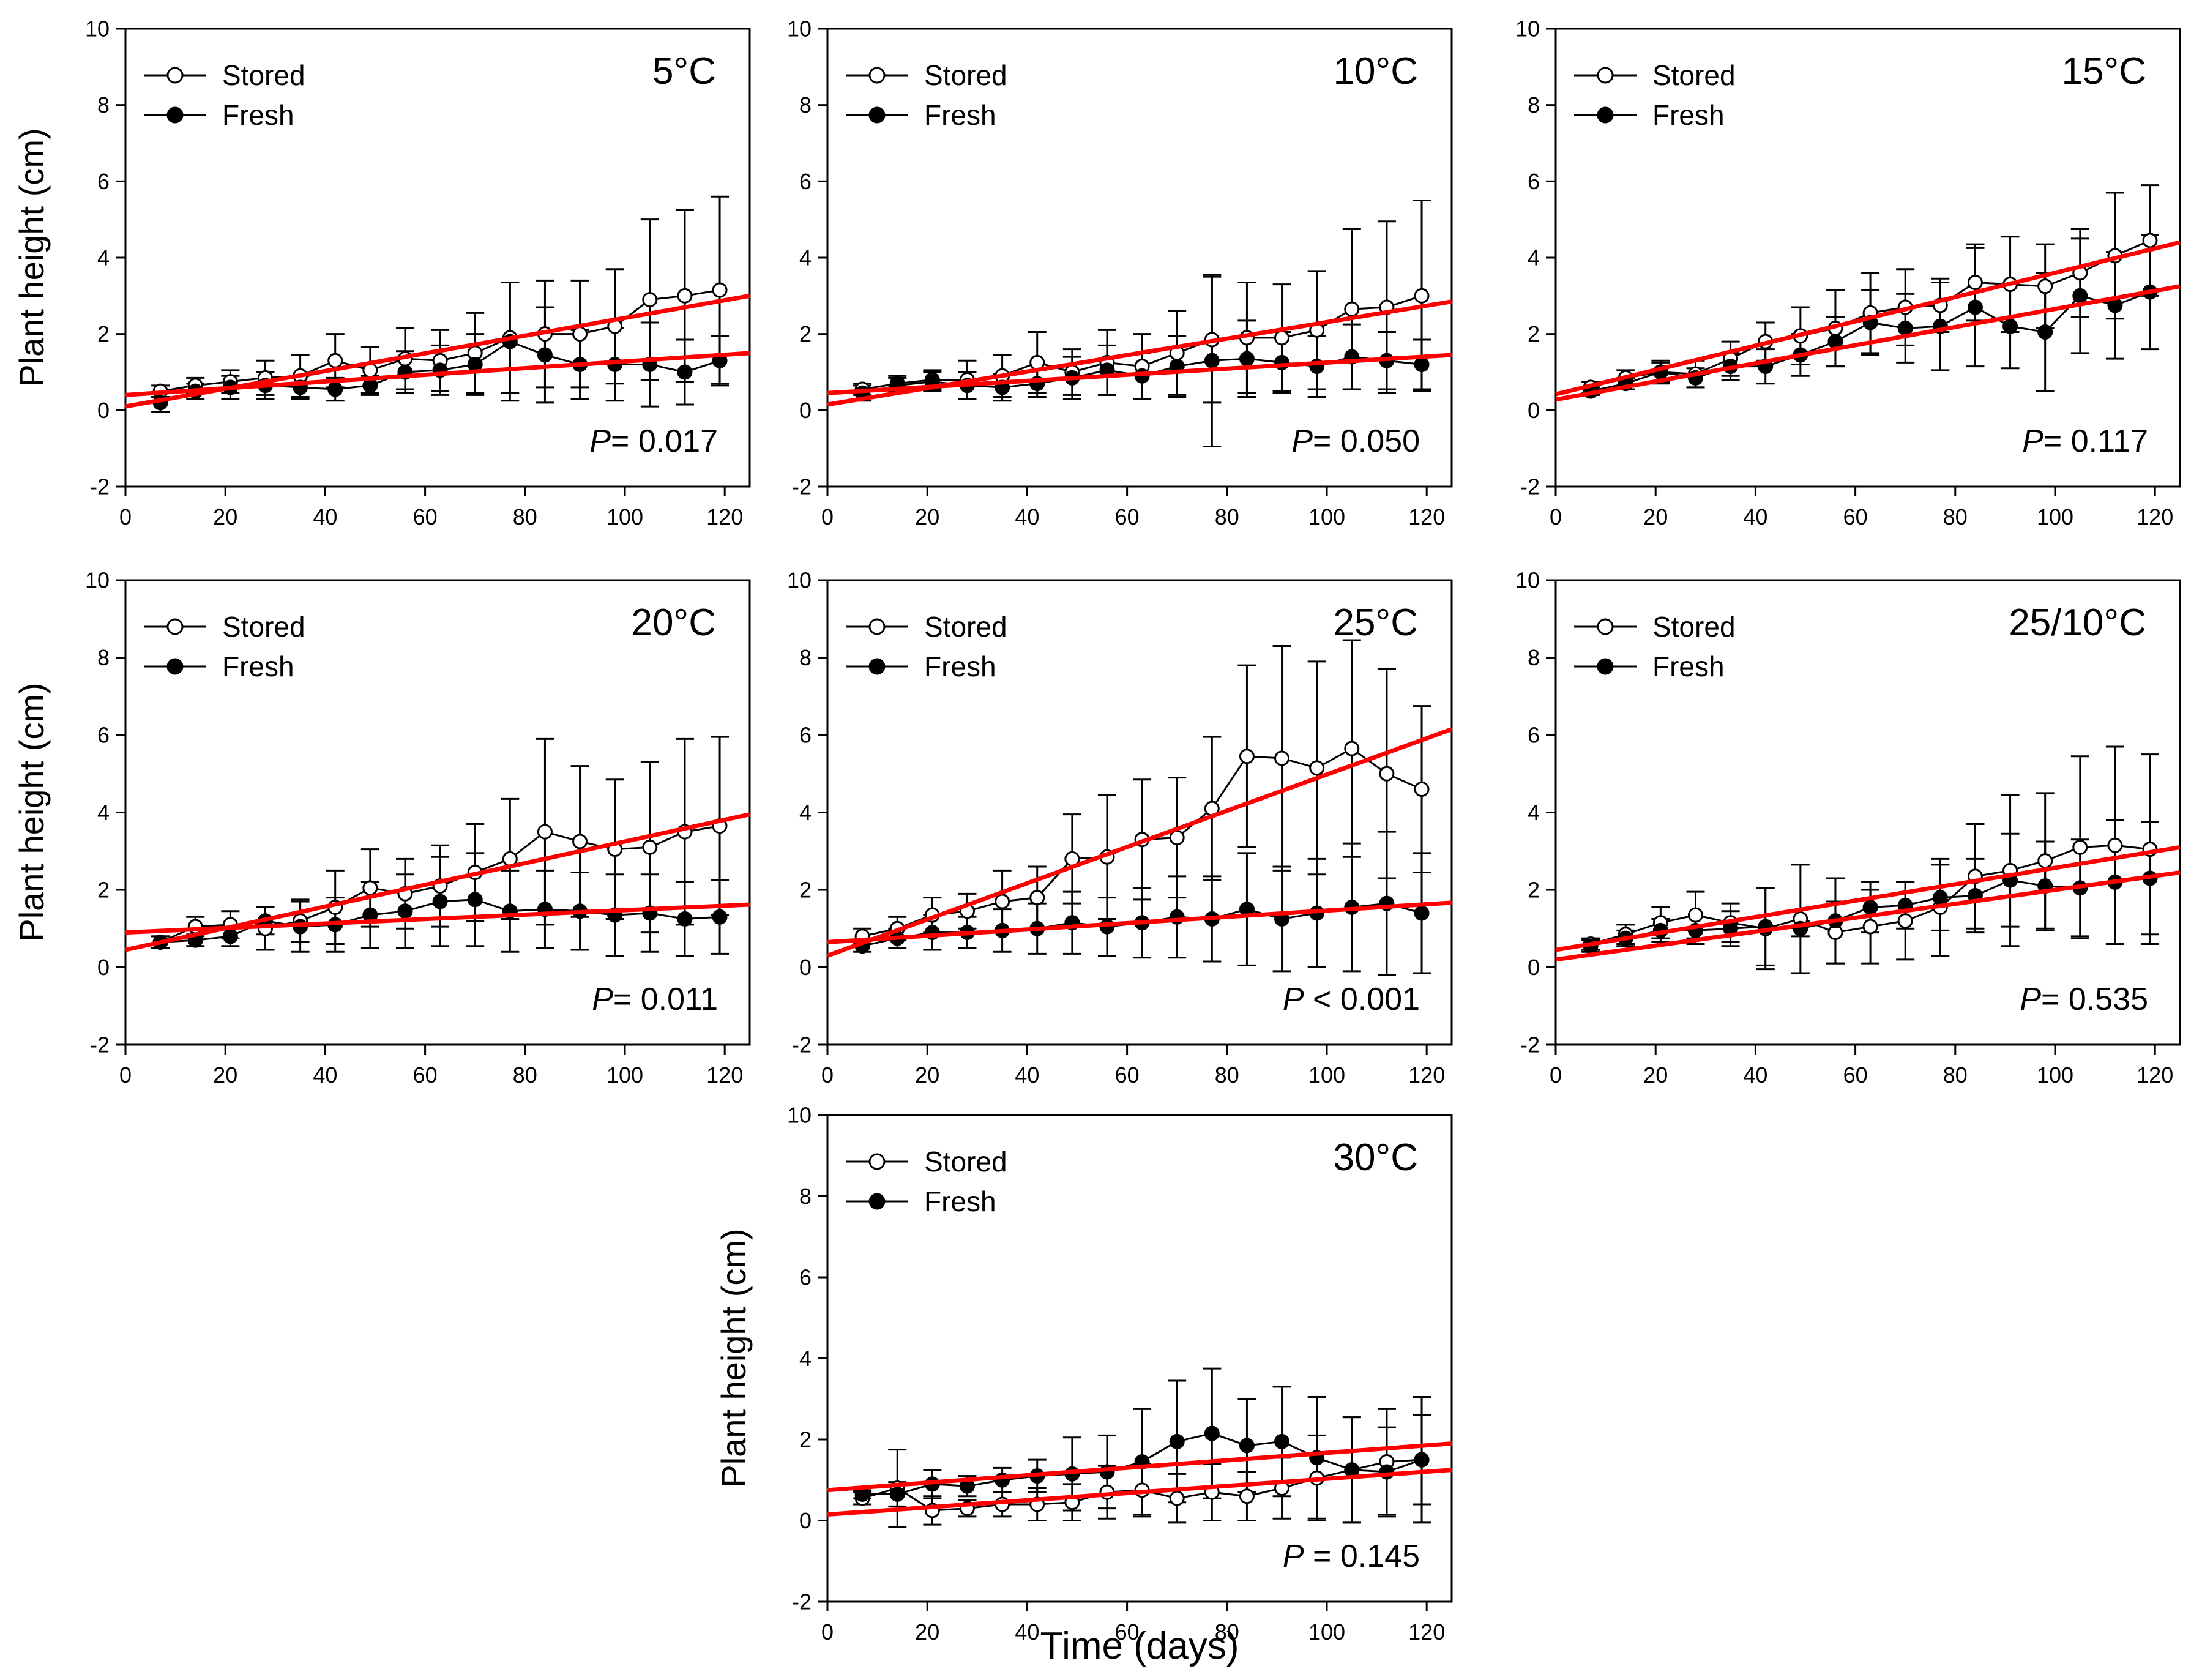 Image resolution: width=2202 pixels, height=1680 pixels. I want to click on regression-line-fresh, so click(1868, 916).